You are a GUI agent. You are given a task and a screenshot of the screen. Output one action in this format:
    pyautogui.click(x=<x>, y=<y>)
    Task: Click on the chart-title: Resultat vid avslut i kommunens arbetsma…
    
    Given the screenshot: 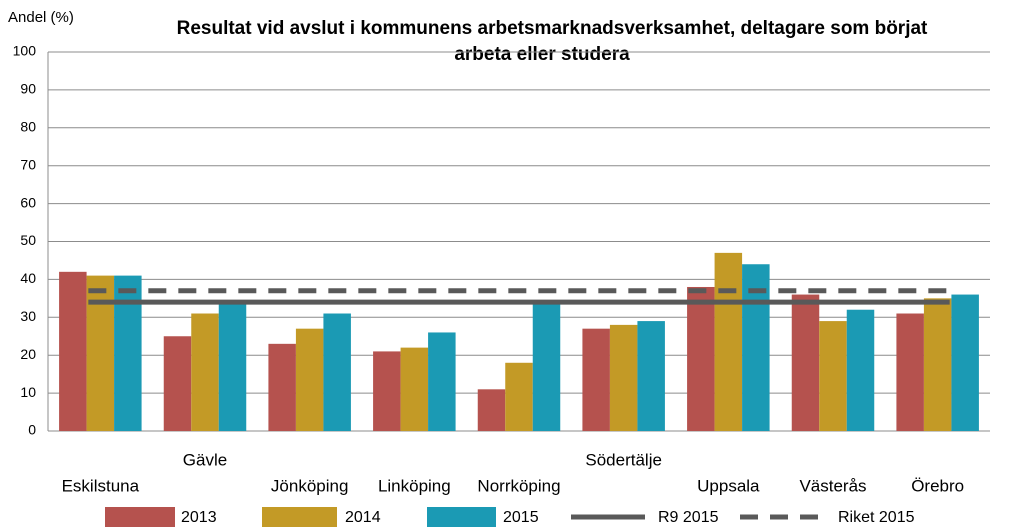 What is the action you would take?
    pyautogui.click(x=552, y=28)
    